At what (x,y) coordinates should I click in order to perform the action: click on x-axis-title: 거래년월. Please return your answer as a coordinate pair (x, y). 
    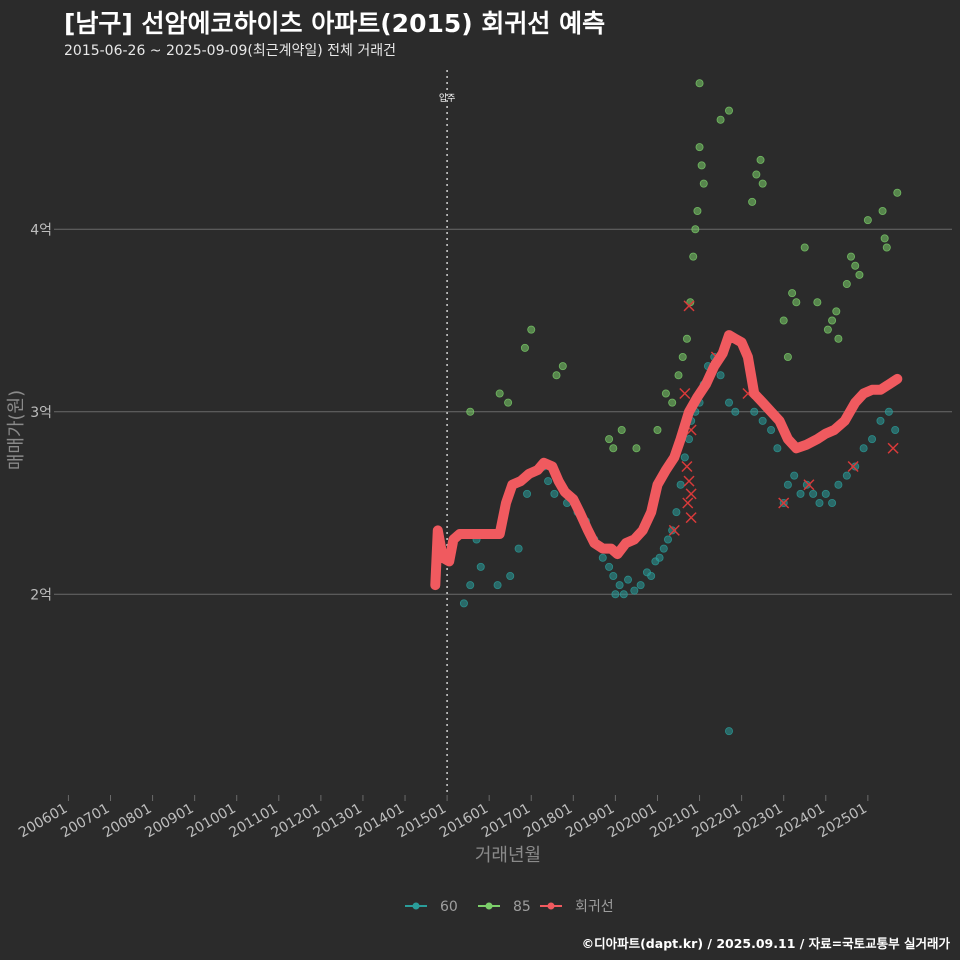
    Looking at the image, I should click on (508, 855).